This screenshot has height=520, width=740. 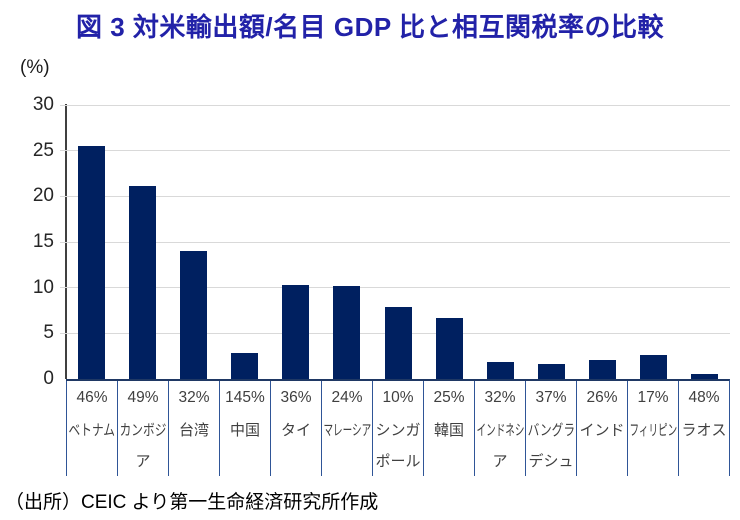 What do you see at coordinates (398, 397) in the screenshot?
I see `tariff-rate-label: 10%` at bounding box center [398, 397].